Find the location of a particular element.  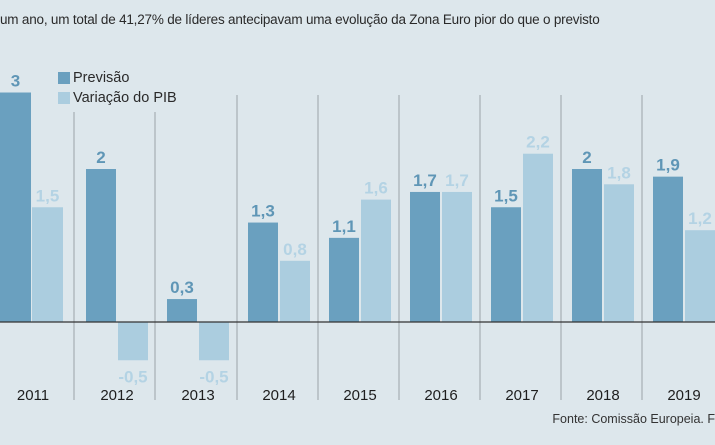

legend-swatch-previsao is located at coordinates (64, 78).